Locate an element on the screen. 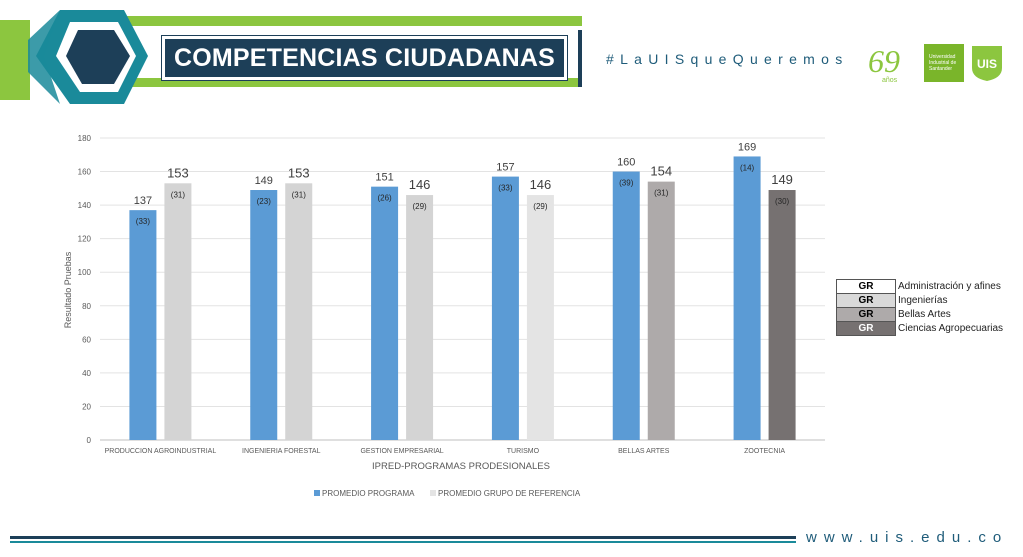 The width and height of the screenshot is (1023, 557). page-title: COMPETENCIAS CIUDADANAS is located at coordinates (364, 57).